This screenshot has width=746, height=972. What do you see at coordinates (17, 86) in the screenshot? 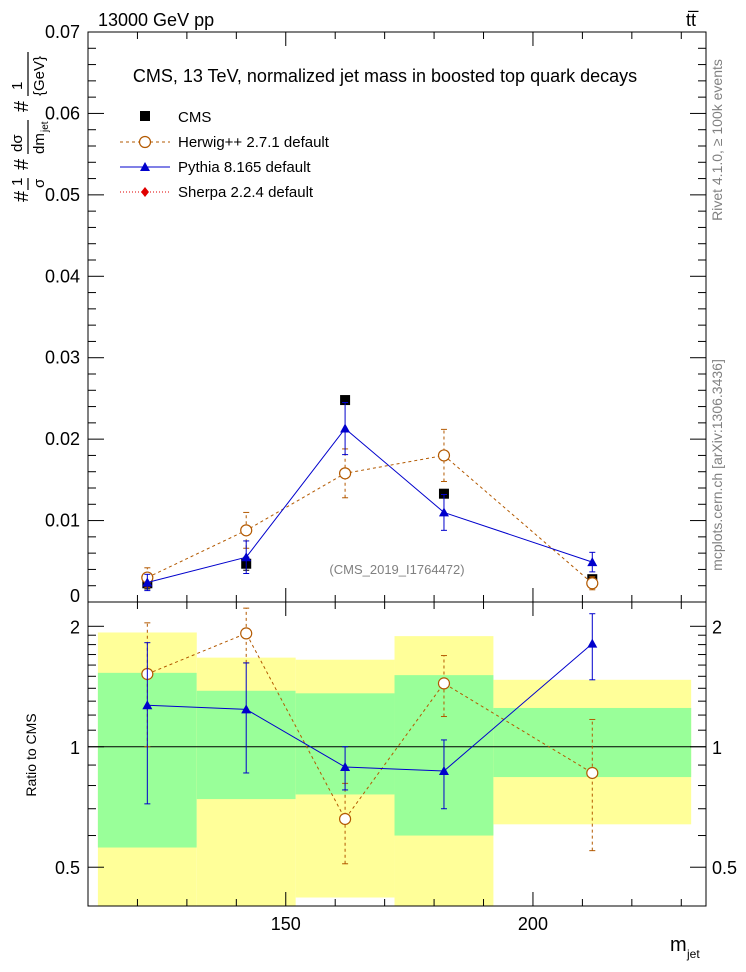
I see `ylabel-one-2: 1` at bounding box center [17, 86].